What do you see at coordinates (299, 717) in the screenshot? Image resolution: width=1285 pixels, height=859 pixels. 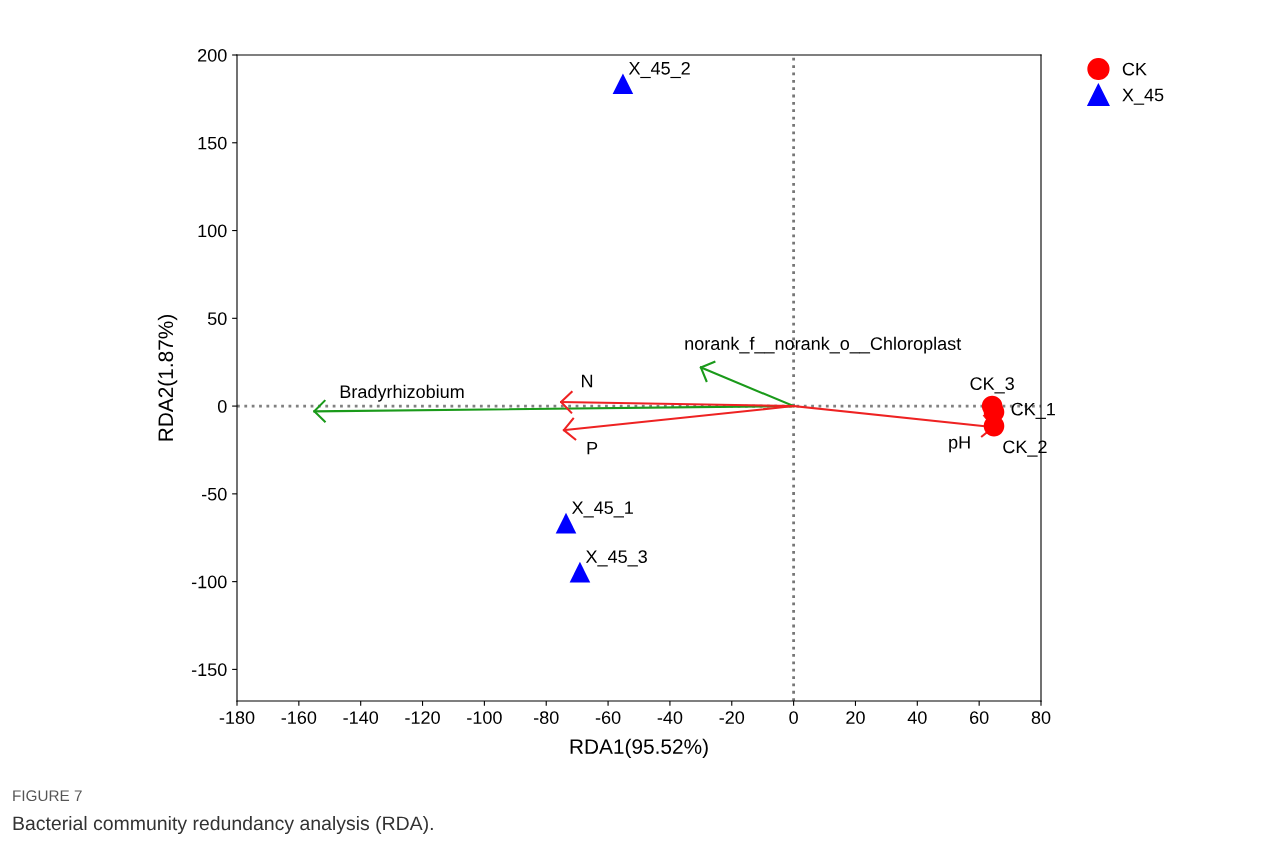 I see `x-tick-label: -160` at bounding box center [299, 717].